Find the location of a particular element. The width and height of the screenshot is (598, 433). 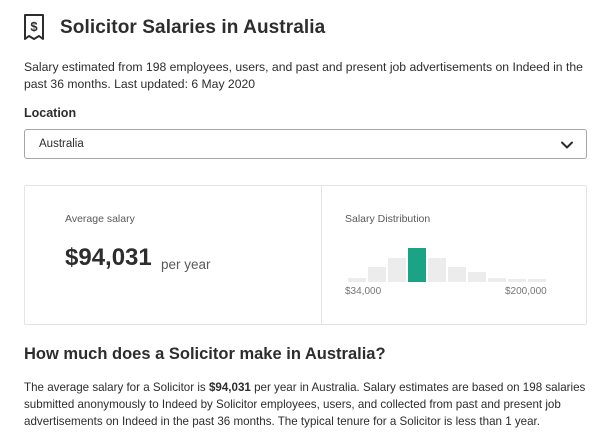

faq-answer-salary: $94,031 is located at coordinates (229, 387).